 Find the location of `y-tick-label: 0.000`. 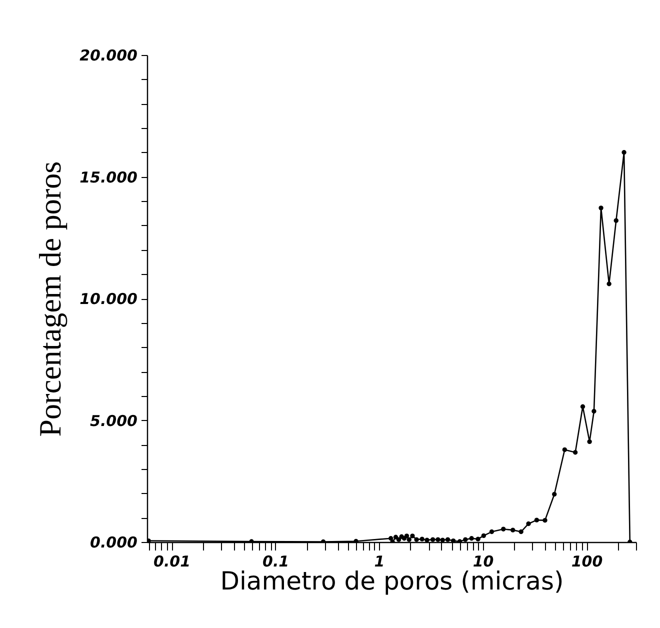

y-tick-label: 0.000 is located at coordinates (114, 543).